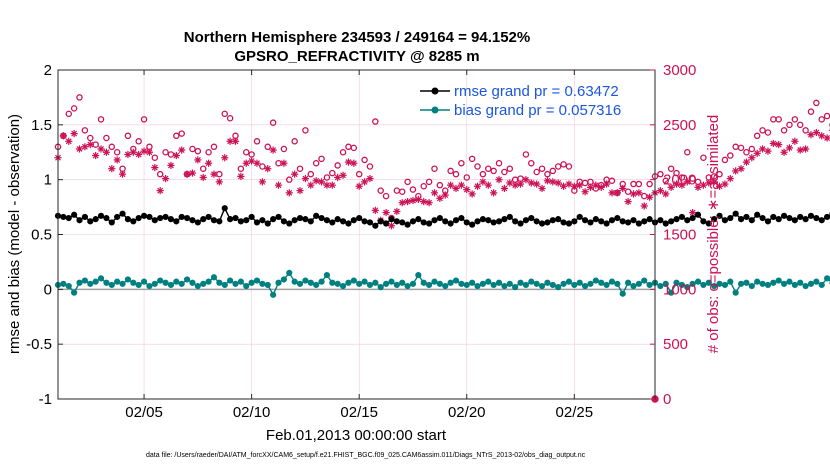 Image resolution: width=830 pixels, height=470 pixels. I want to click on bias-series, so click(442, 283).